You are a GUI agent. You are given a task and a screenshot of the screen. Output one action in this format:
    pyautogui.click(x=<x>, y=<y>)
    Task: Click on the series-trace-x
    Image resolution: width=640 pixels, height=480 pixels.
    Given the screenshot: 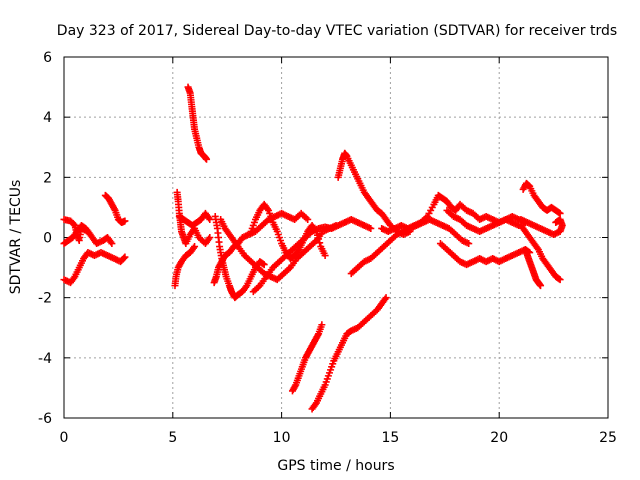 What is the action you would take?
    pyautogui.click(x=541, y=226)
    